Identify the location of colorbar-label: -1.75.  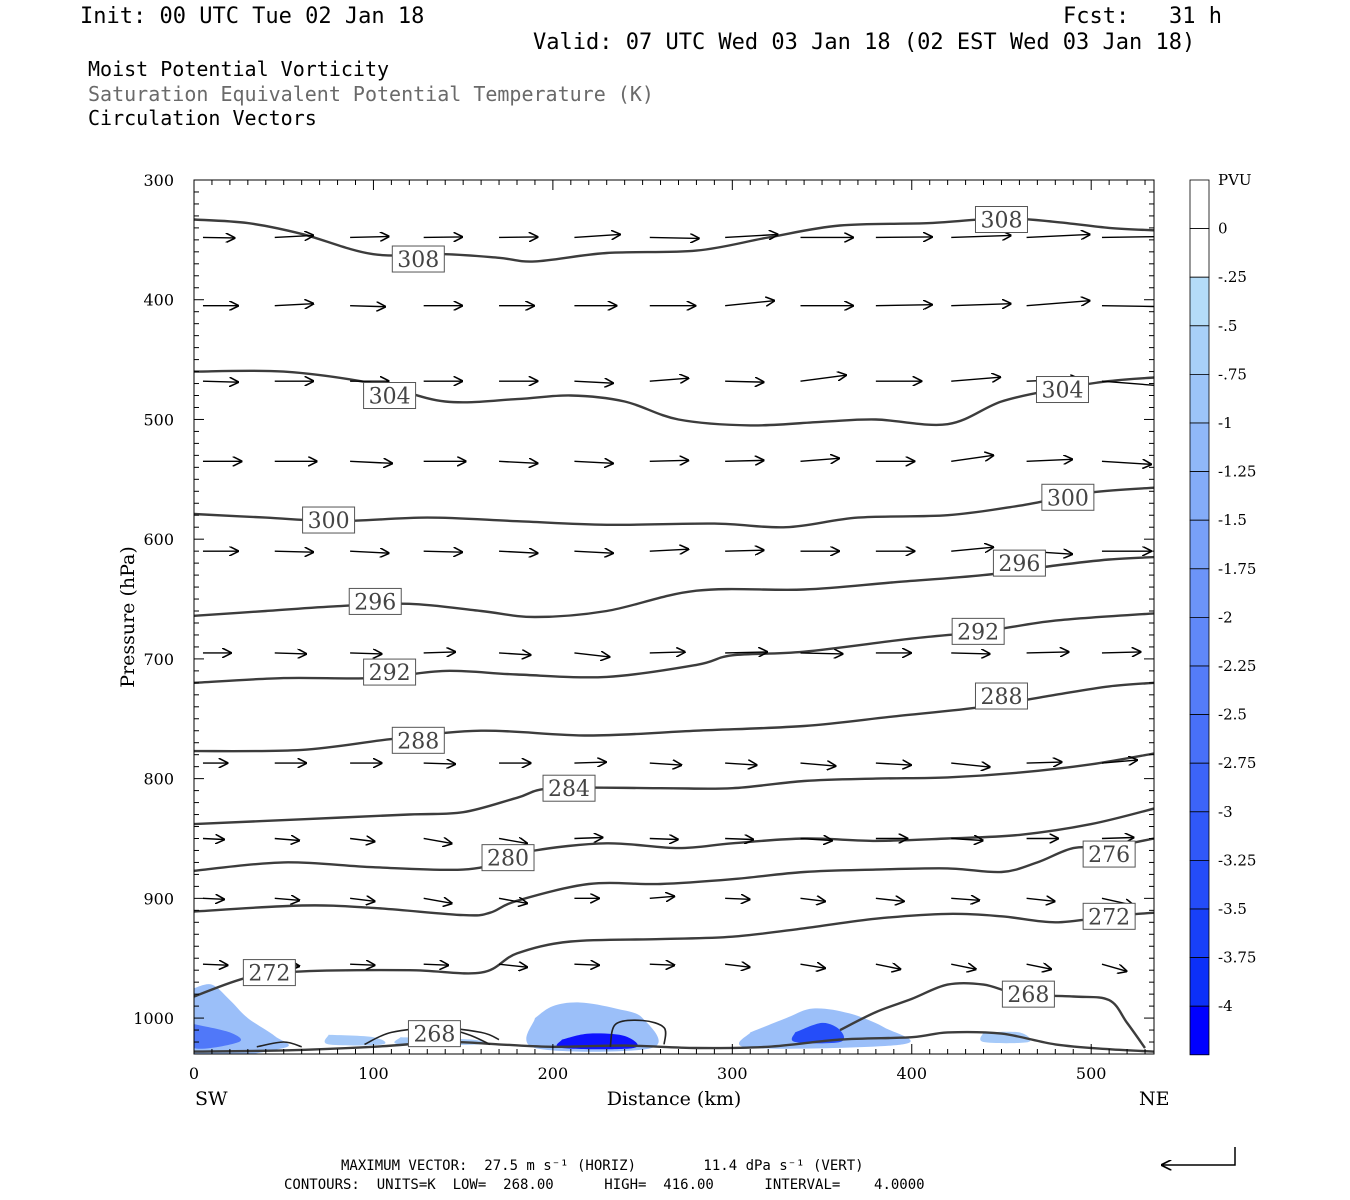
(1237, 569).